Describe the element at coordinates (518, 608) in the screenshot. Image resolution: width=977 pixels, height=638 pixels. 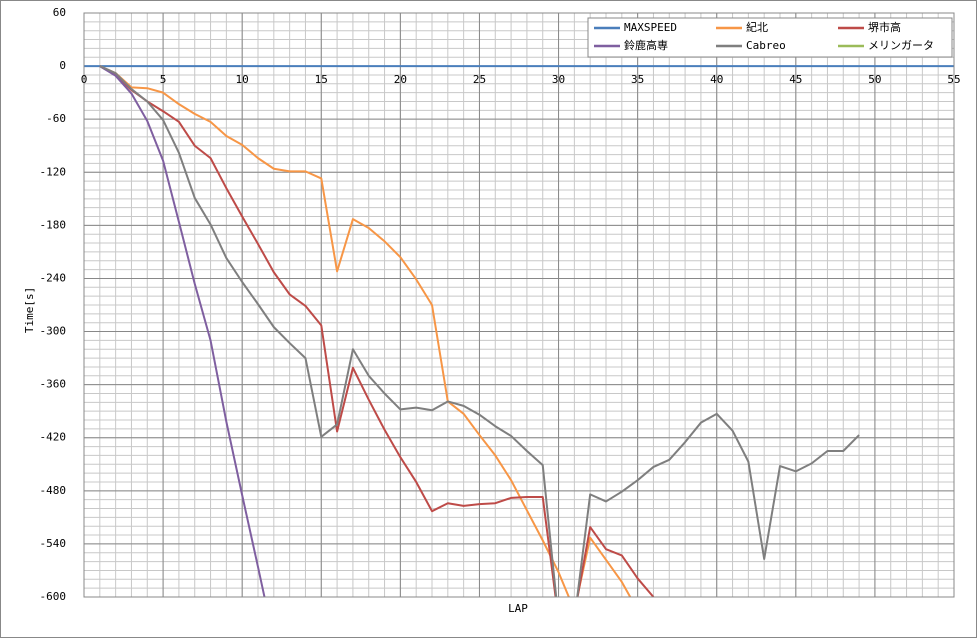
I see `x-axis-label: LAP` at that location.